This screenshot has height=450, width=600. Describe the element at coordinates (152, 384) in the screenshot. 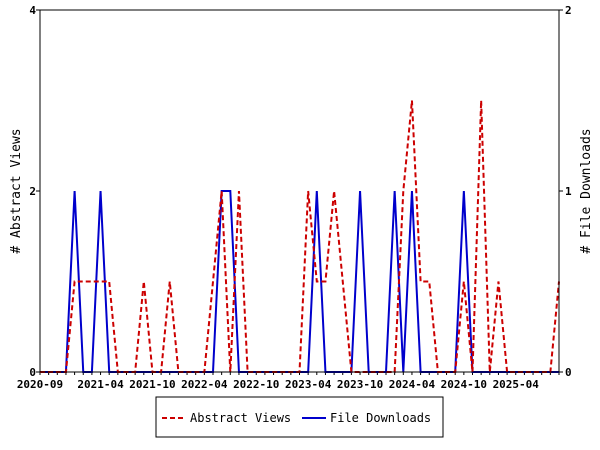

I see `x-tick-label: 2021-10` at that location.